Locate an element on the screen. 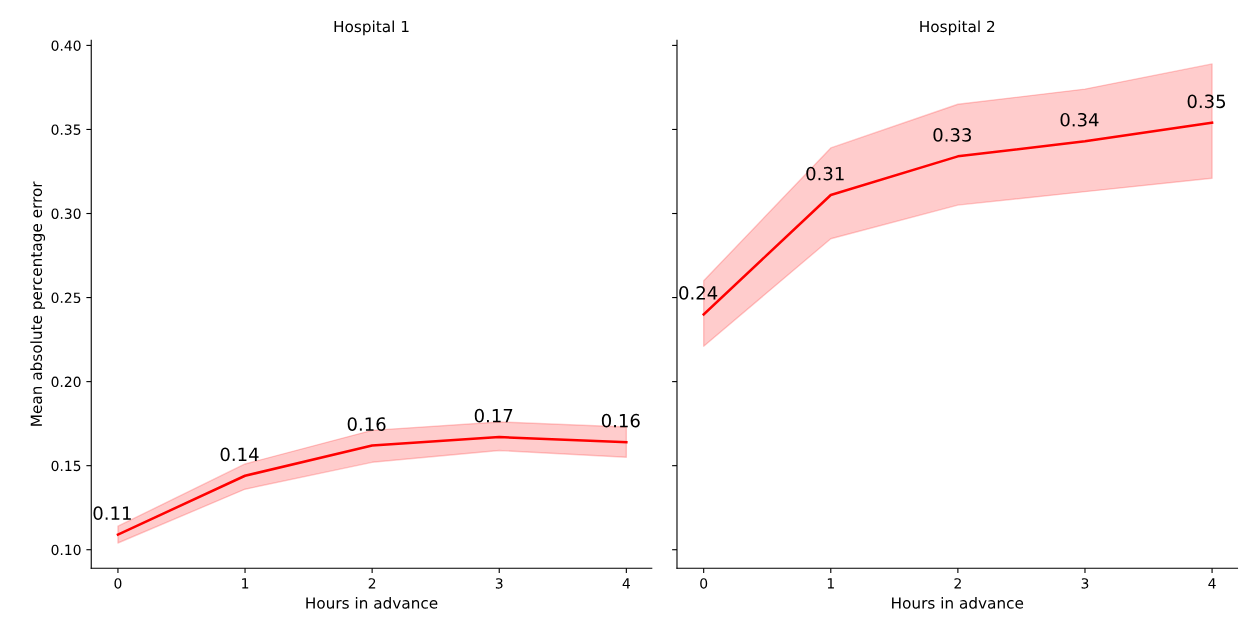  data-label: 0.31 is located at coordinates (825, 173).